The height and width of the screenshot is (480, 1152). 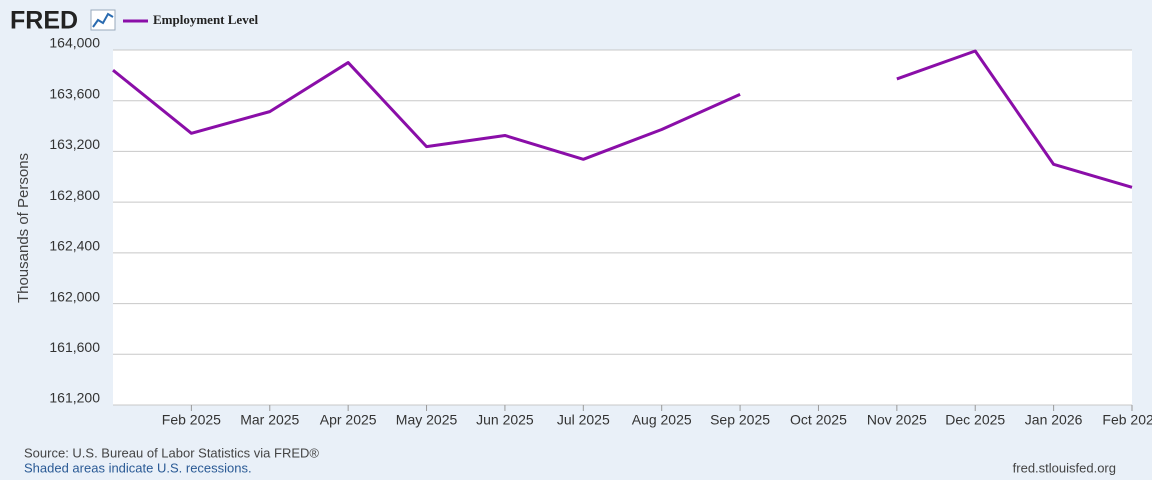 I want to click on logo-icon, so click(x=103, y=20).